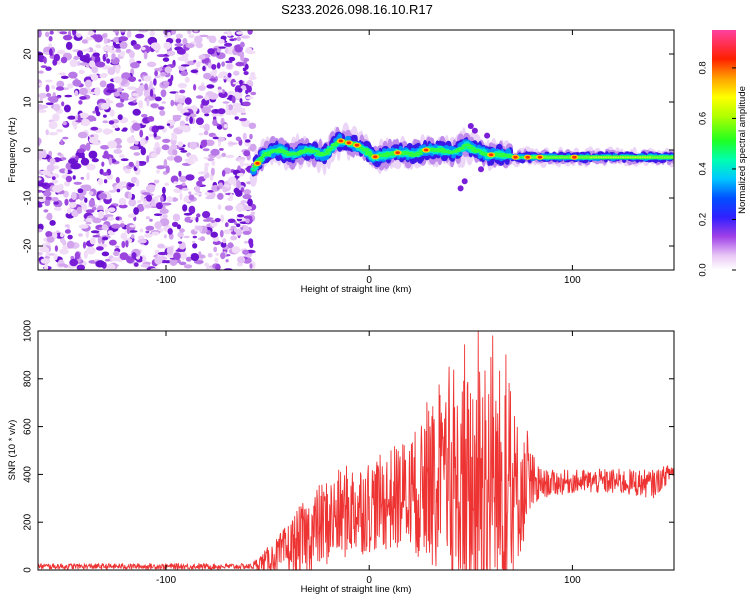  I want to click on colorbar-tick-label: 0.6, so click(703, 118).